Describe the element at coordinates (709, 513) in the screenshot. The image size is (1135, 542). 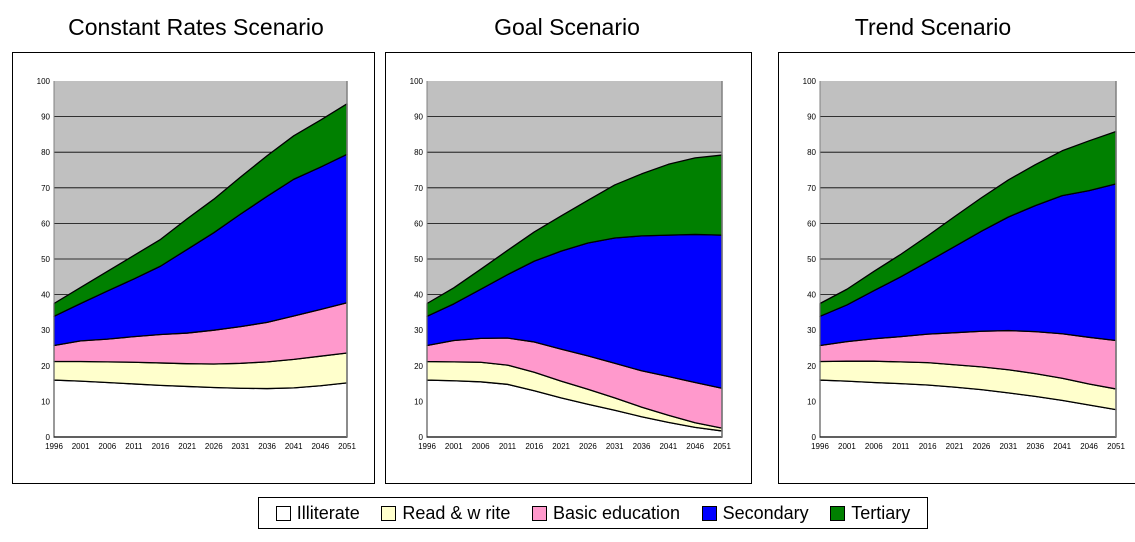
I see `legend-swatch-secondary` at that location.